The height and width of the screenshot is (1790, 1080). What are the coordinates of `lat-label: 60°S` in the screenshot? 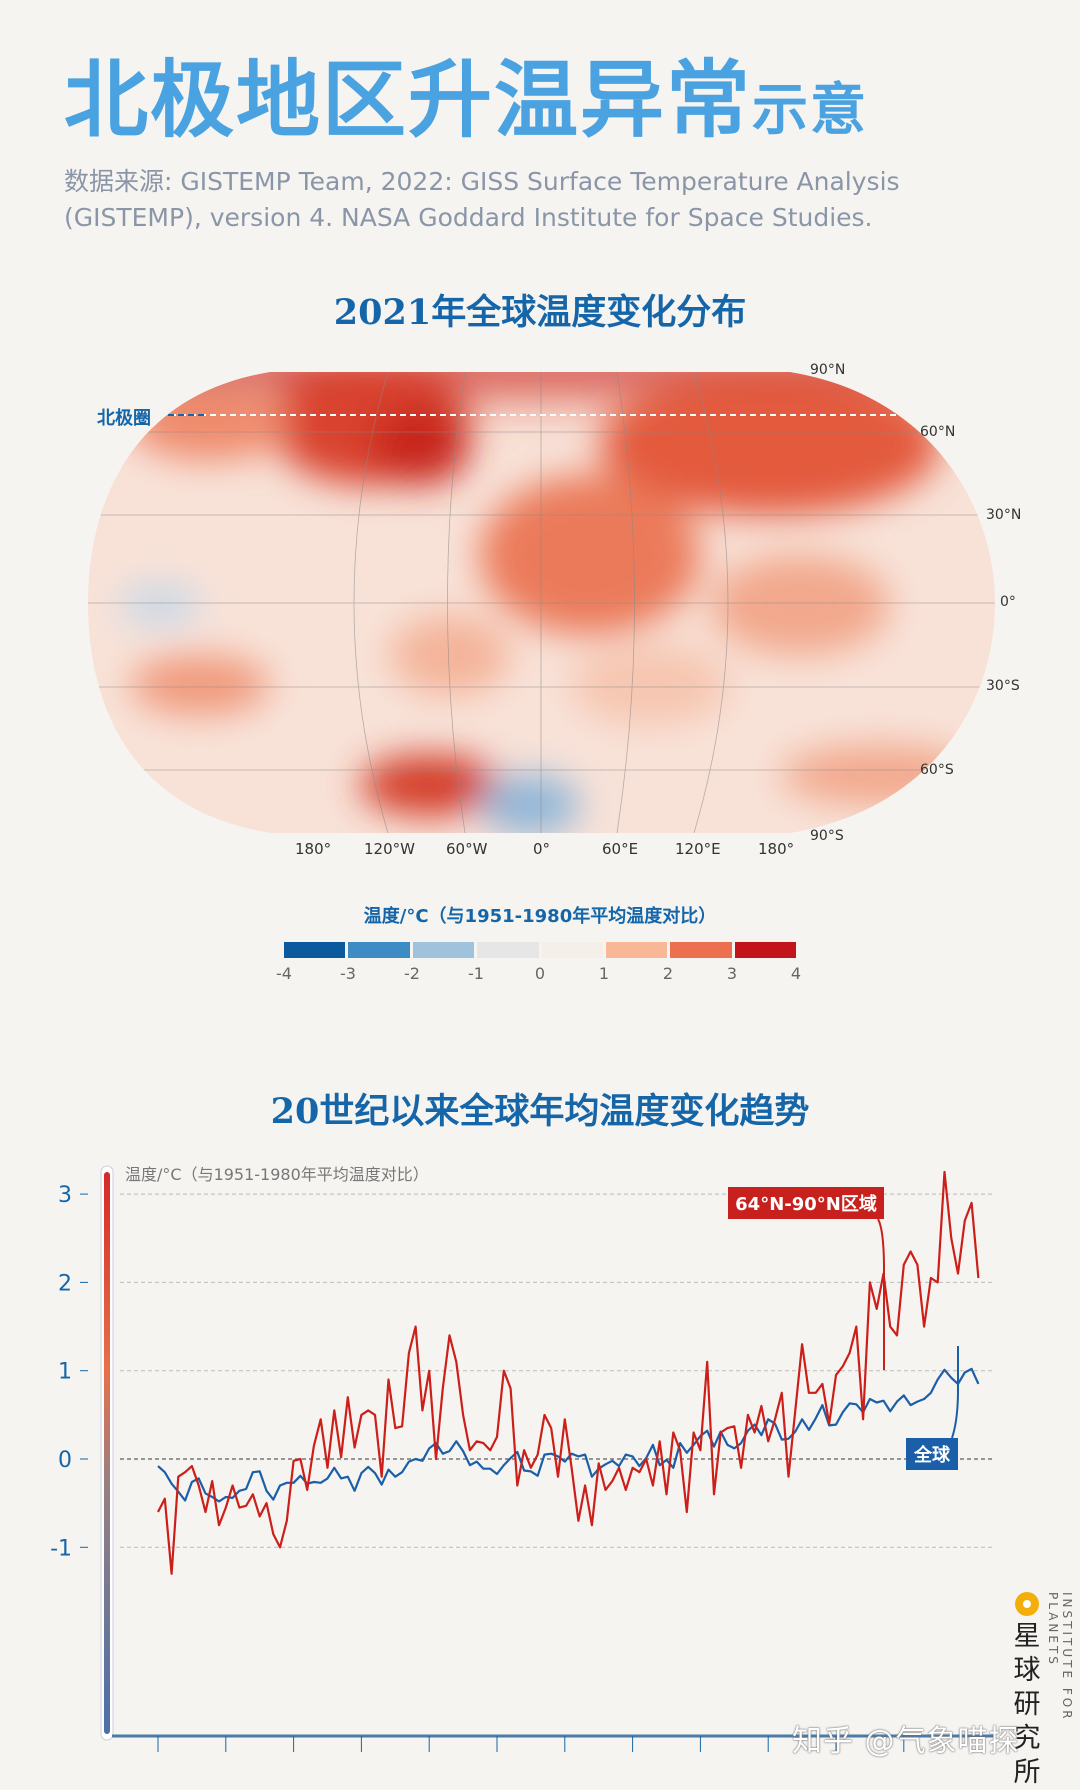 It's located at (937, 770).